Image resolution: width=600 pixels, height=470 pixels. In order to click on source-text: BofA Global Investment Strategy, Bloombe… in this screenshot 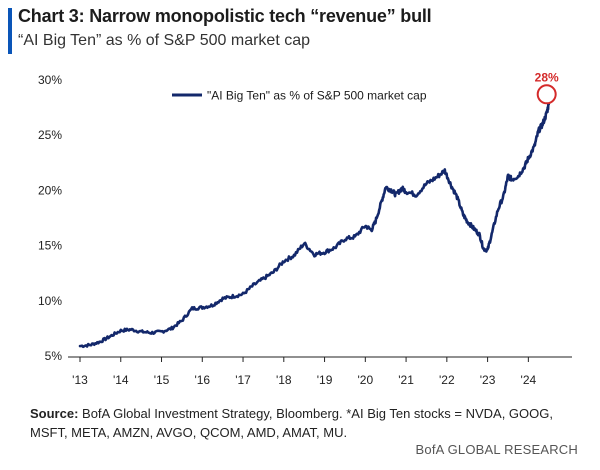, I will do `click(291, 423)`.